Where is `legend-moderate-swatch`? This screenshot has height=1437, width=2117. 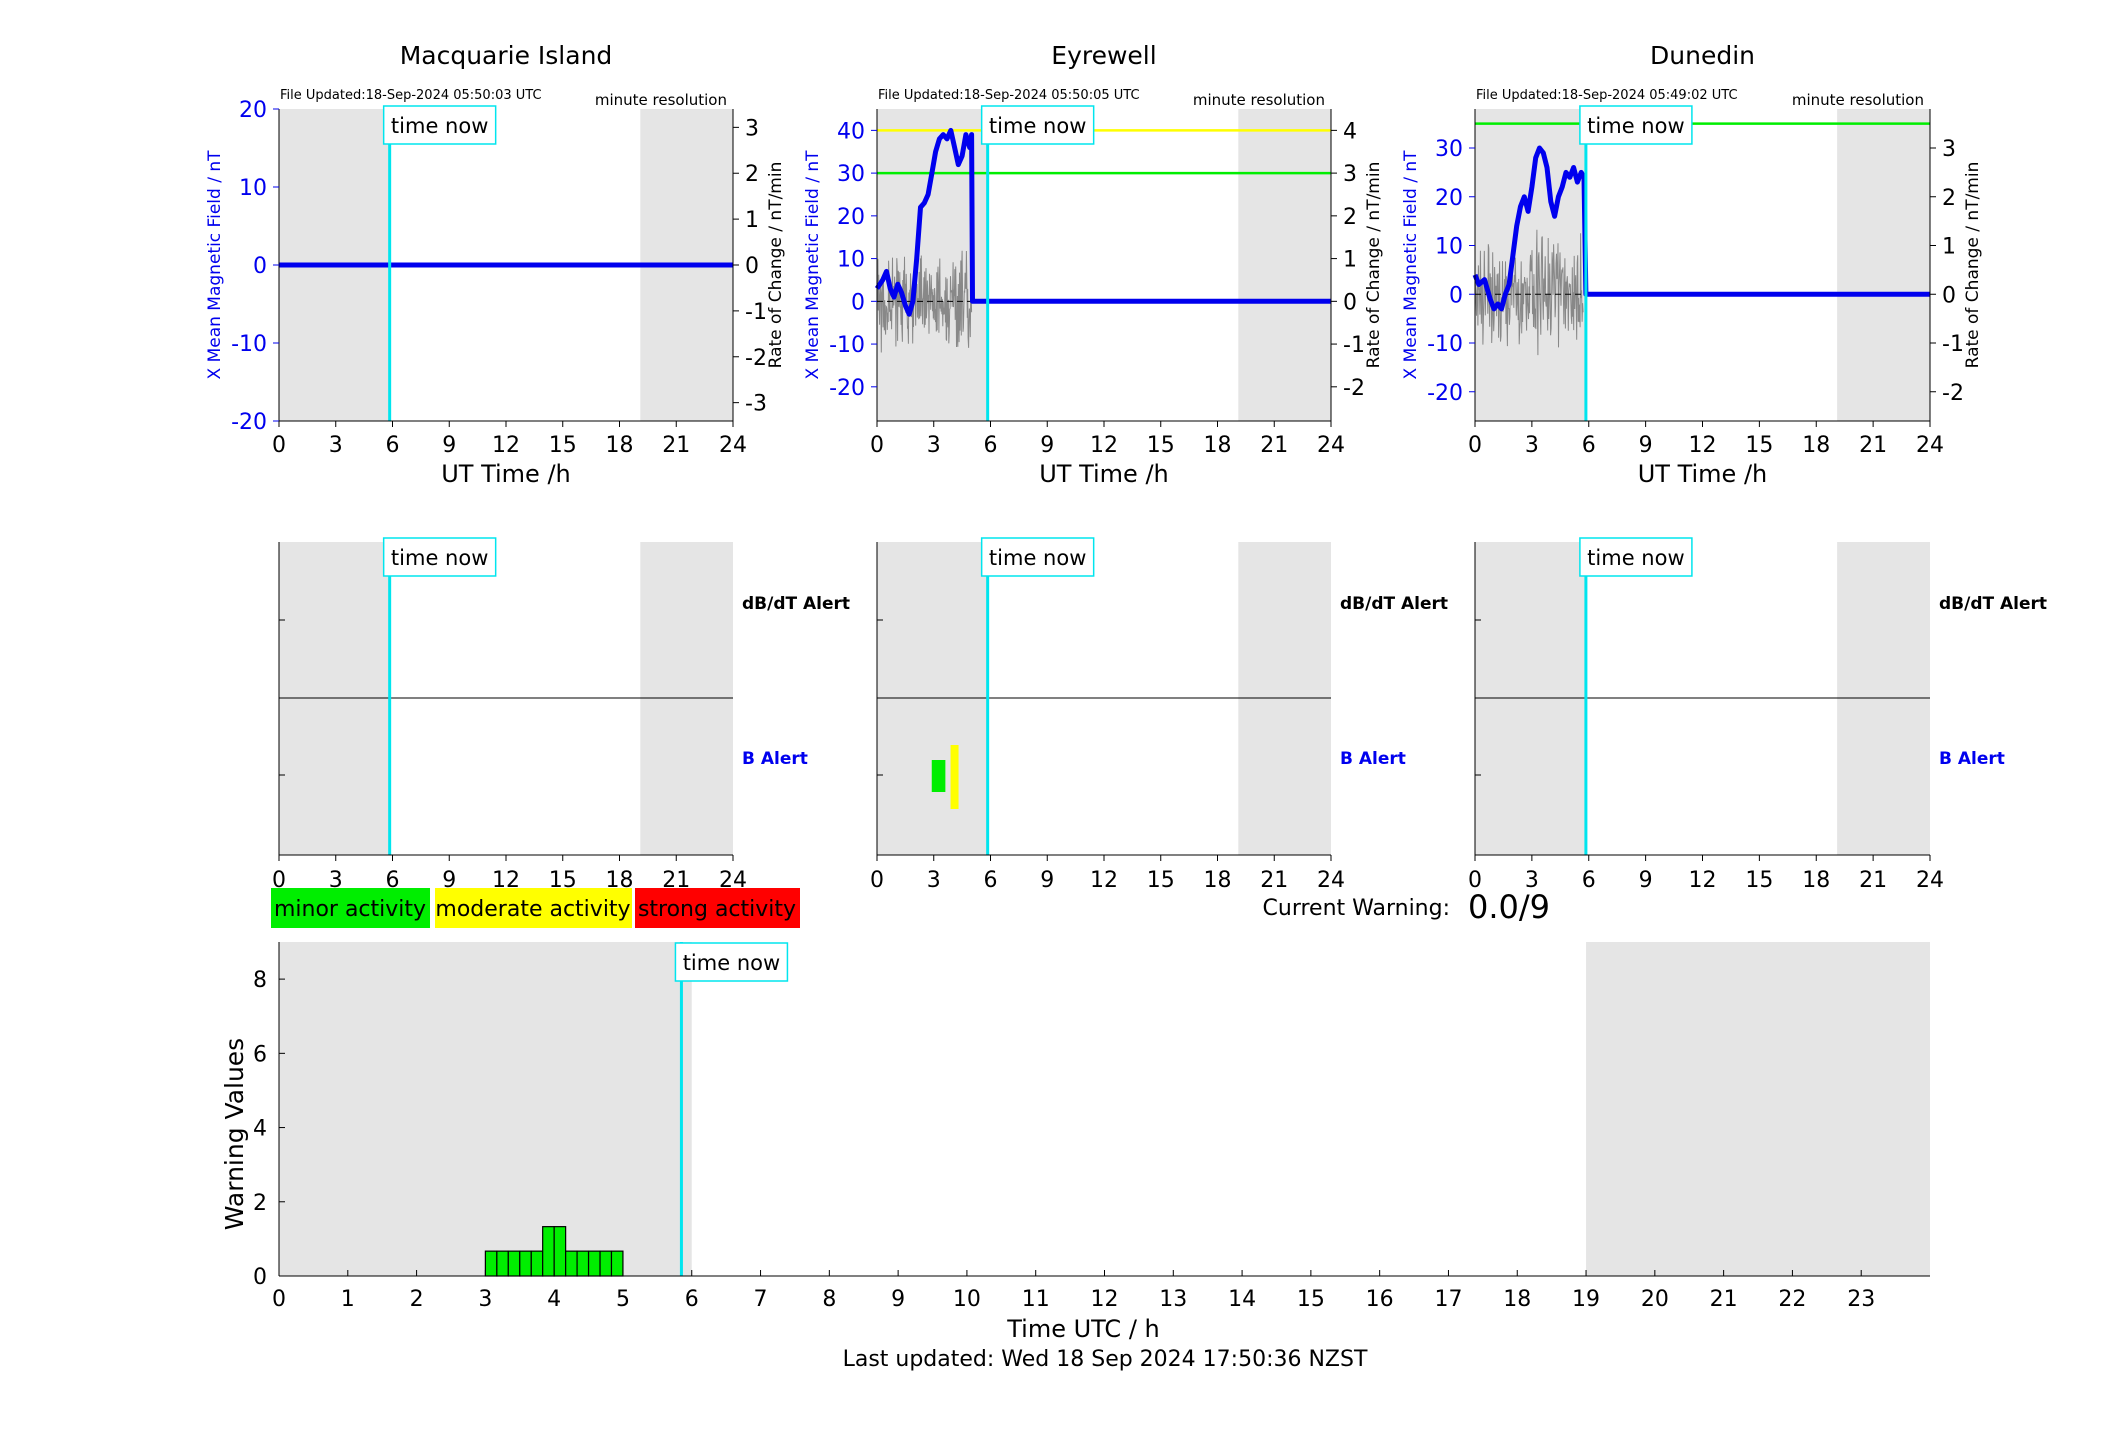 legend-moderate-swatch is located at coordinates (533, 908).